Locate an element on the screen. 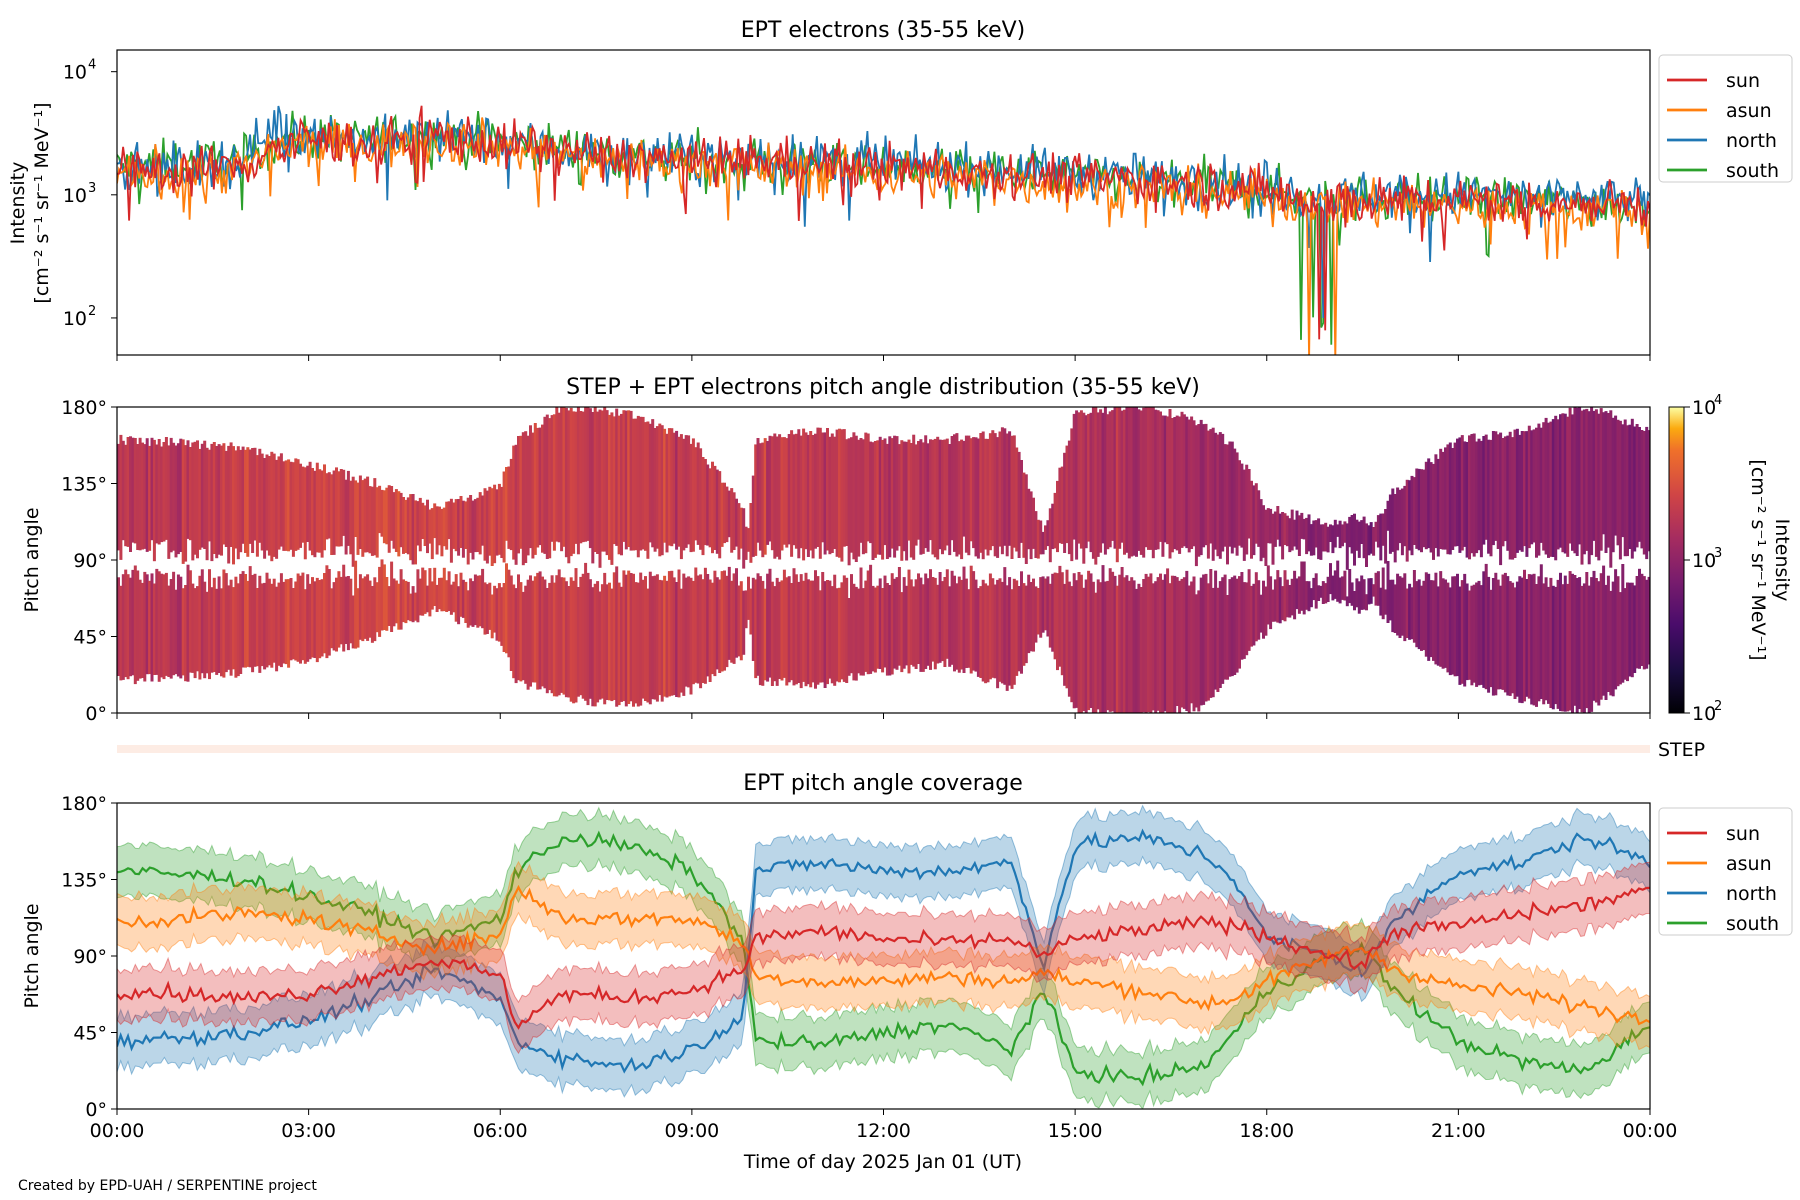 The height and width of the screenshot is (1200, 1800). band-asun is located at coordinates (883, 955).